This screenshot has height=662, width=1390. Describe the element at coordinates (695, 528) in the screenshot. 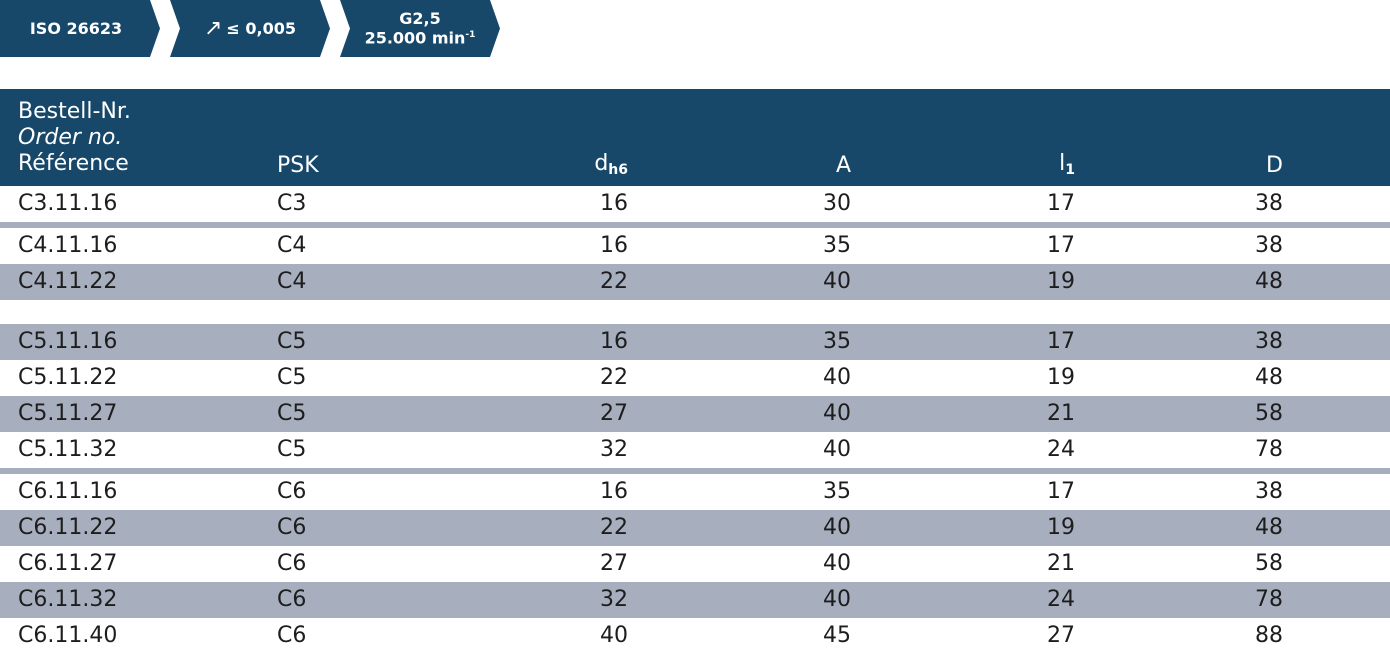

I see `table-row: C6.11.22 C6 22 40 19 48` at that location.